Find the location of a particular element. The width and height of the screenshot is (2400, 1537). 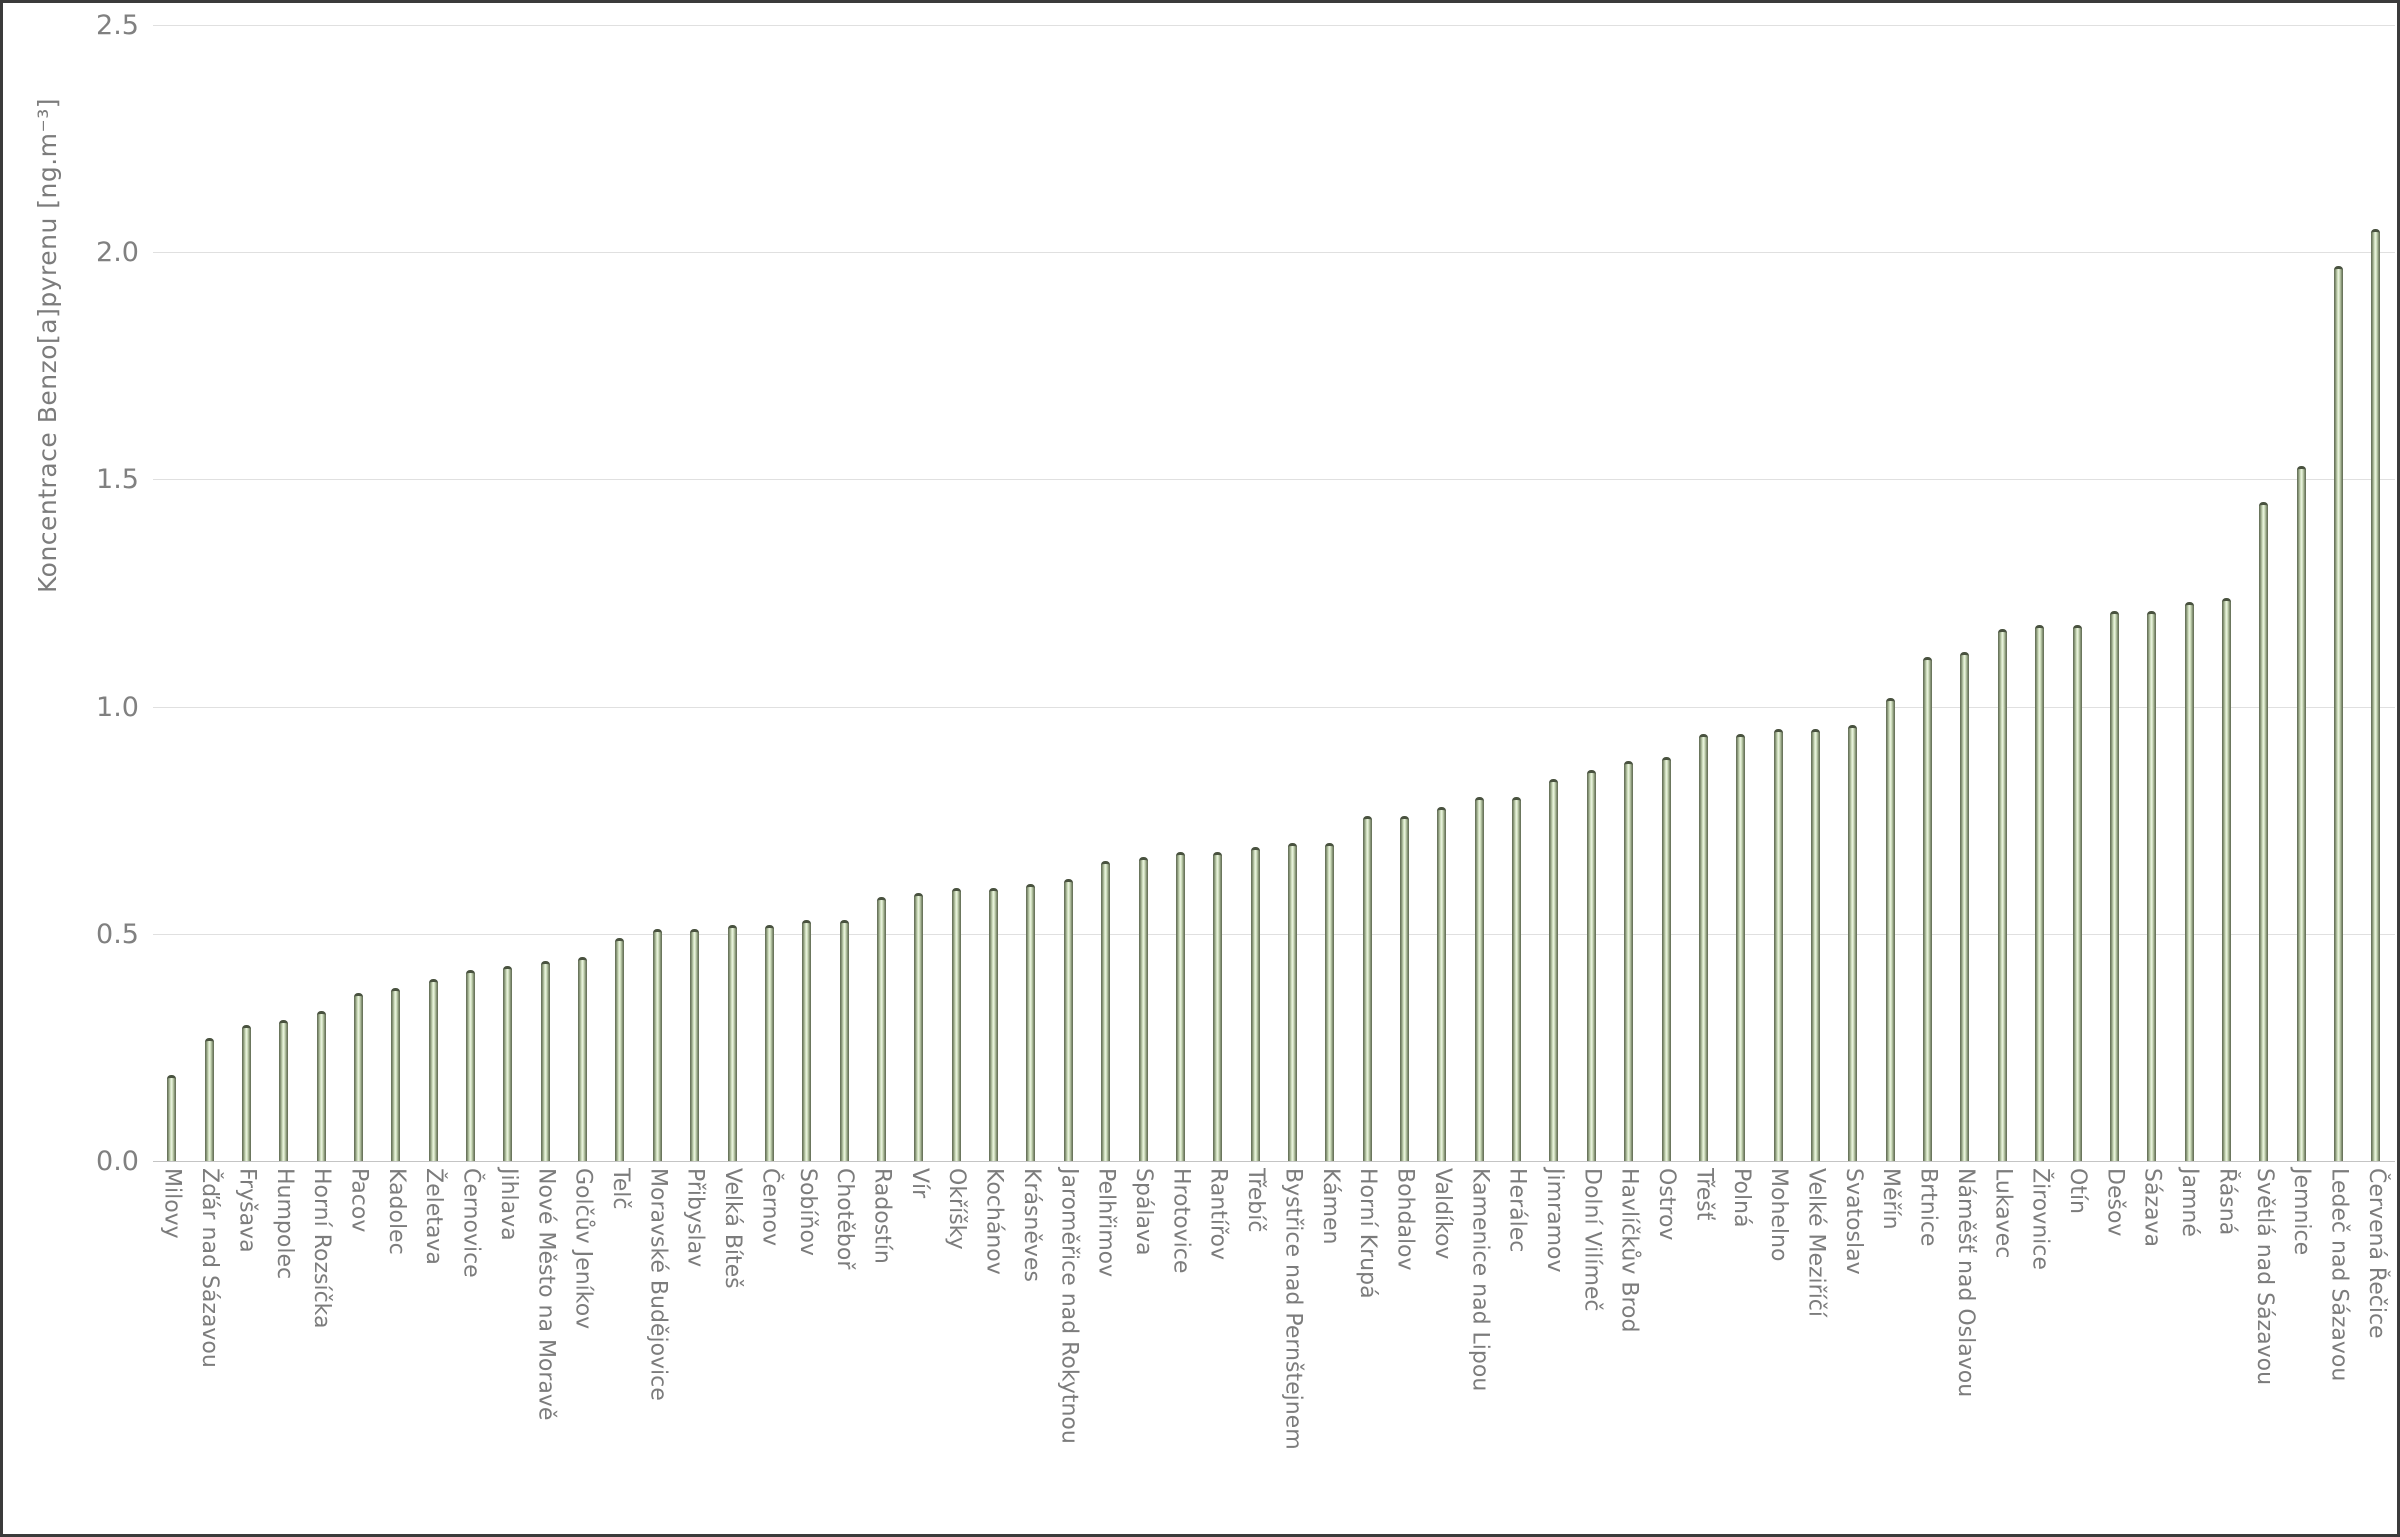

x-tick-label: Žirovnice is located at coordinates (2040, 1219).